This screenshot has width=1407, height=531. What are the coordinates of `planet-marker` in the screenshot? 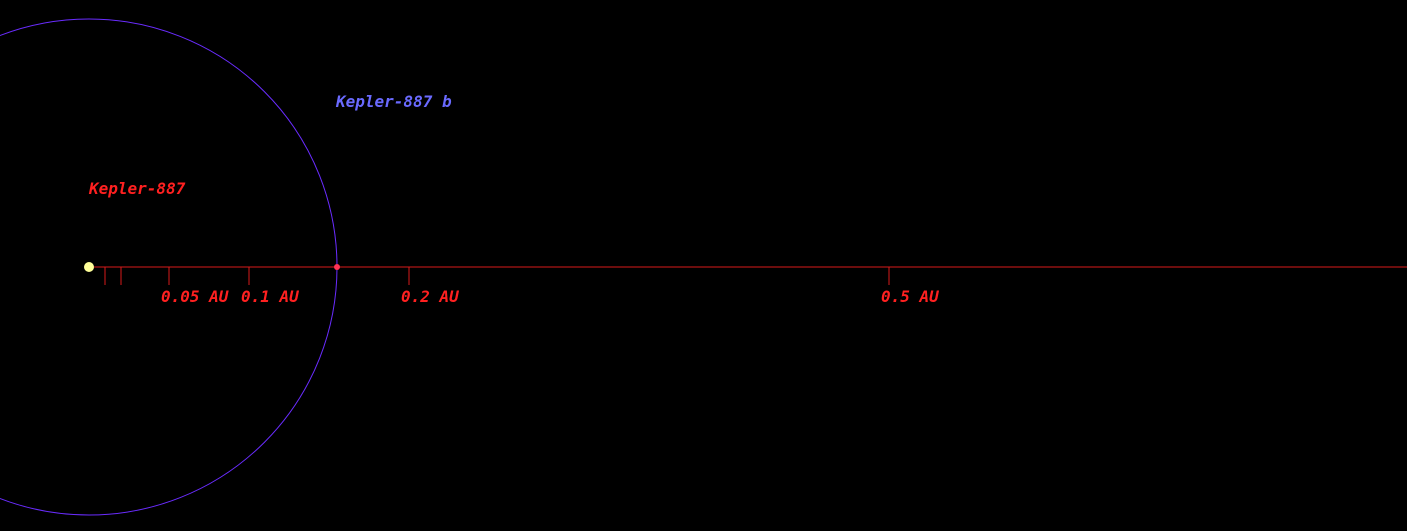 It's located at (337, 267).